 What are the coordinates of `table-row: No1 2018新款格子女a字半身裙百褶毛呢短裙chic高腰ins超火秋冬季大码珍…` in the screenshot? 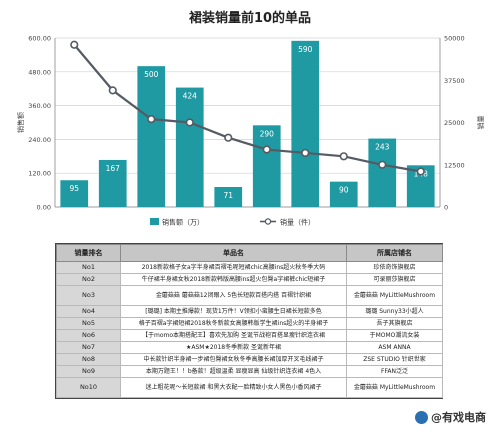 It's located at (249, 267).